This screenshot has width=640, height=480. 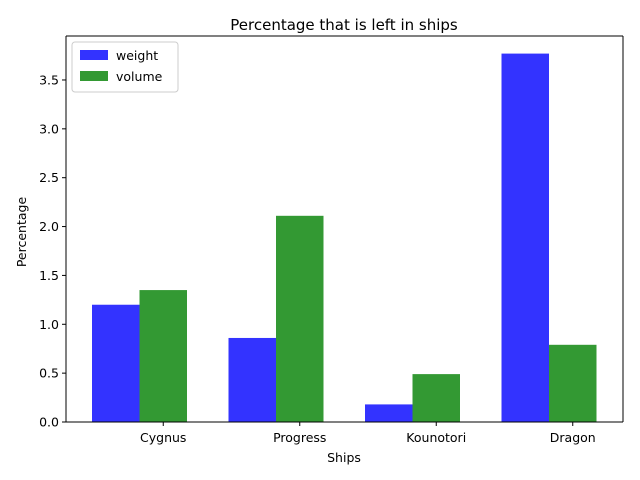 What do you see at coordinates (573, 383) in the screenshot?
I see `bar-volume-dragon` at bounding box center [573, 383].